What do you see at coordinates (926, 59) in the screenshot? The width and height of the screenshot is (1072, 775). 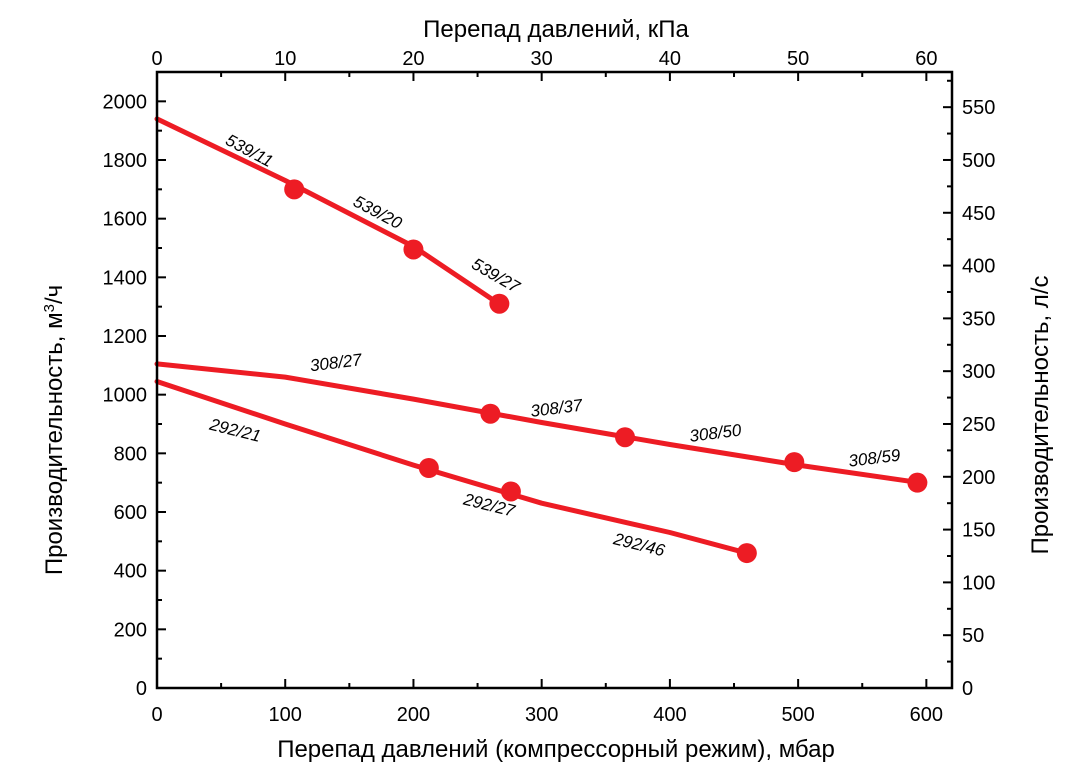 I see `top-tick-label: 60` at bounding box center [926, 59].